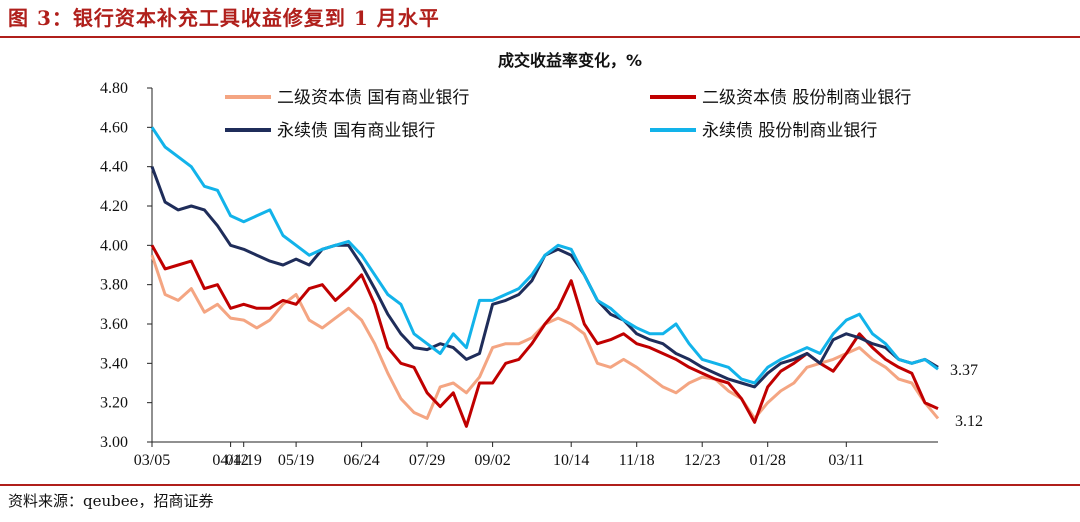 The height and width of the screenshot is (522, 1080). What do you see at coordinates (114, 88) in the screenshot?
I see `y-tick-label: 4.80` at bounding box center [114, 88].